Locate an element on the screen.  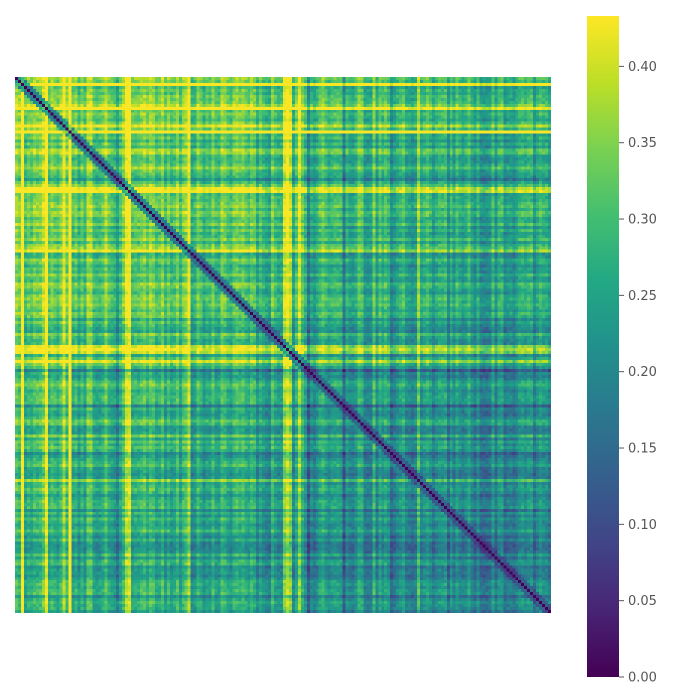
colorbar-gradient is located at coordinates (603, 346).